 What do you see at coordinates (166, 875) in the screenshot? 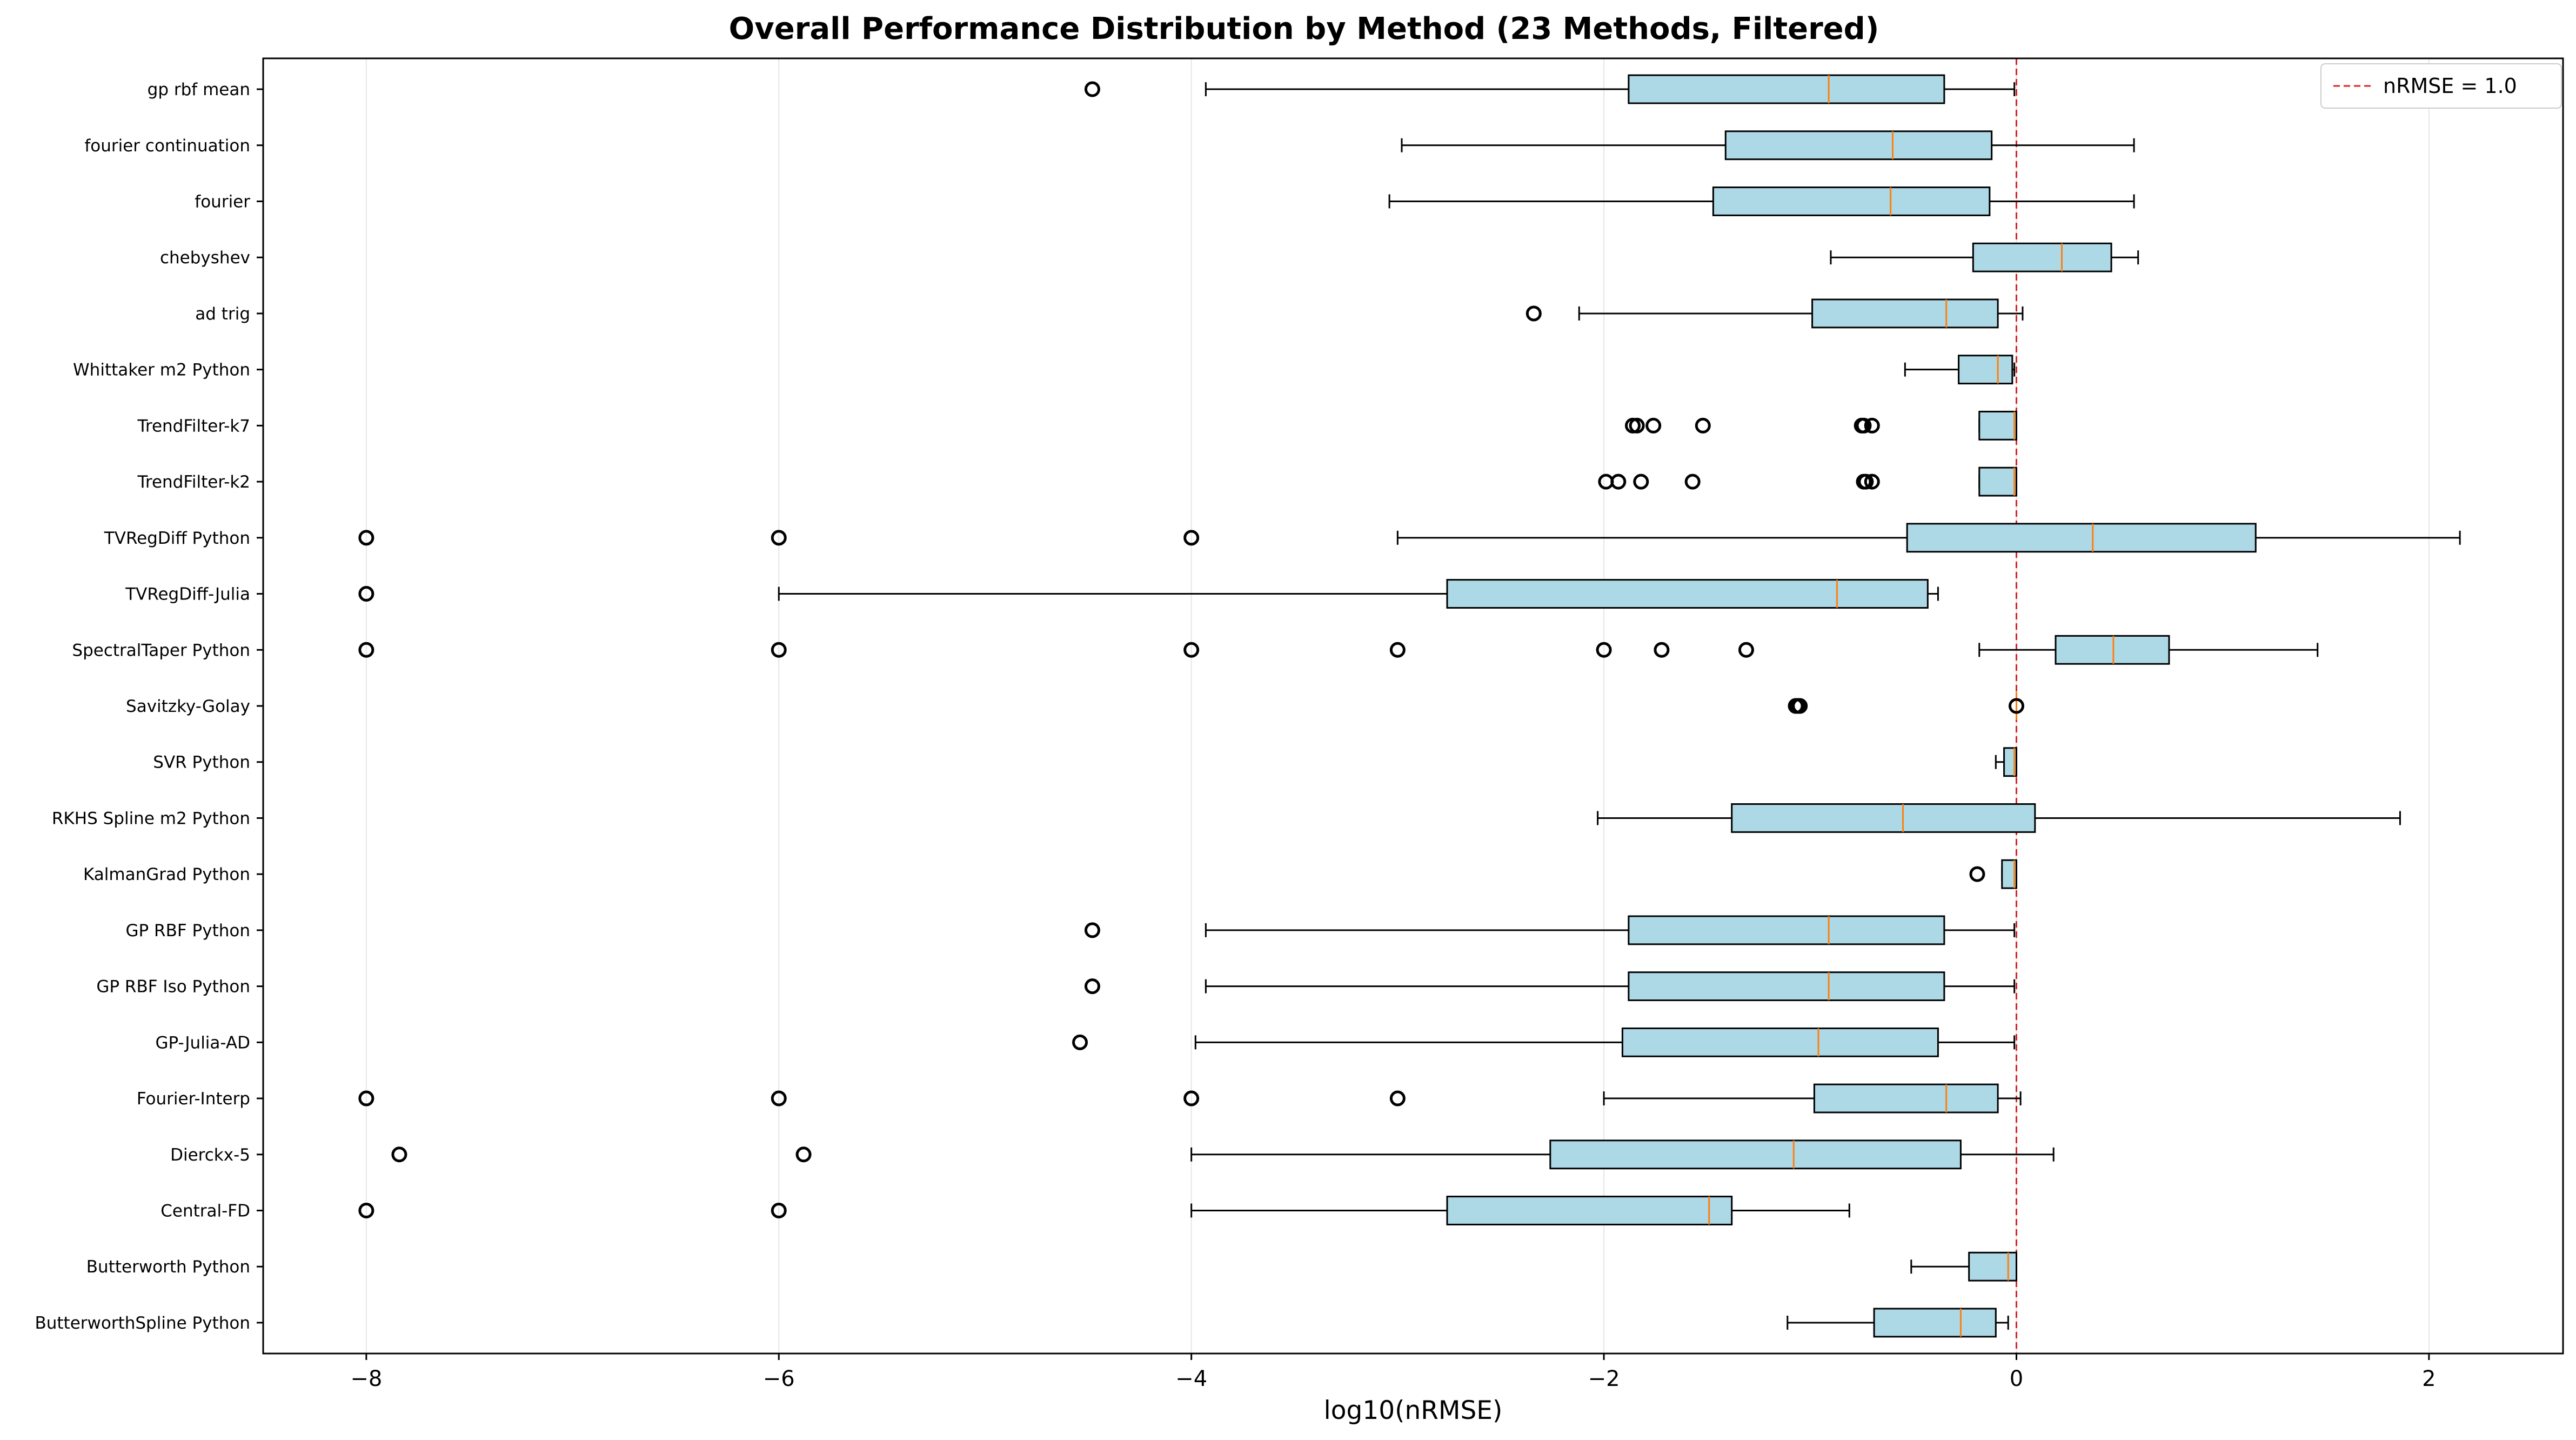
I see `y-tick-label-kalmangrad-python: KalmanGrad Python` at bounding box center [166, 875].